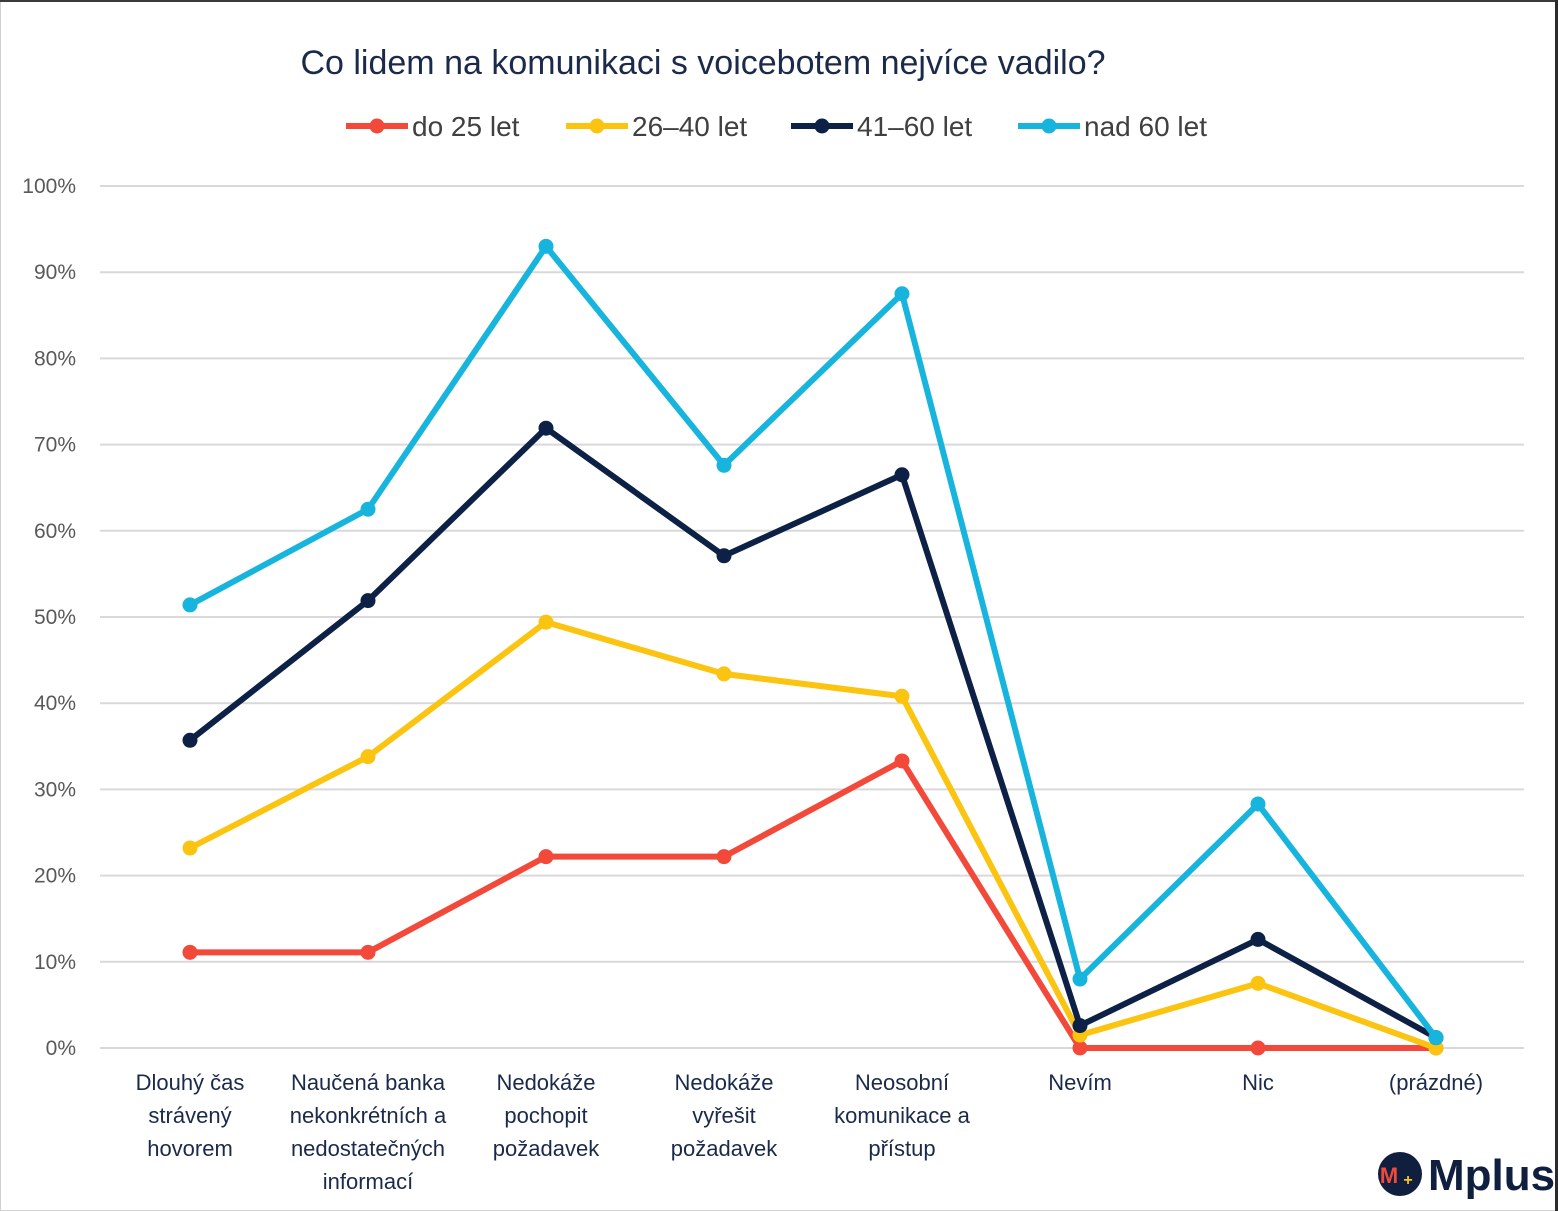 Image resolution: width=1558 pixels, height=1211 pixels. I want to click on mplus-logo: M + Mplus, so click(1466, 1175).